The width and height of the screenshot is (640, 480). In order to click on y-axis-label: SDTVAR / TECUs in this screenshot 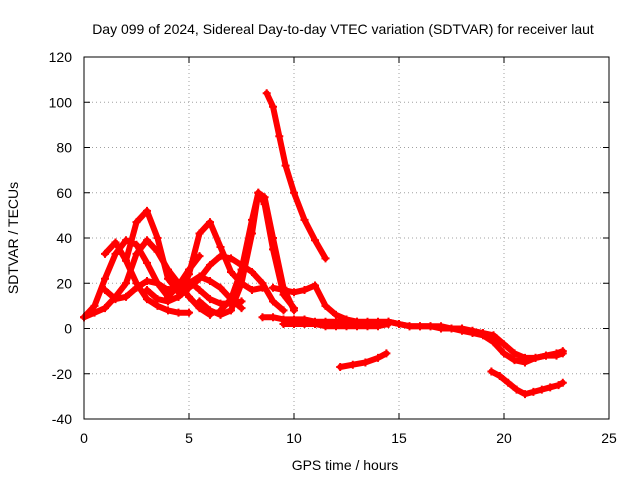, I will do `click(13, 238)`.